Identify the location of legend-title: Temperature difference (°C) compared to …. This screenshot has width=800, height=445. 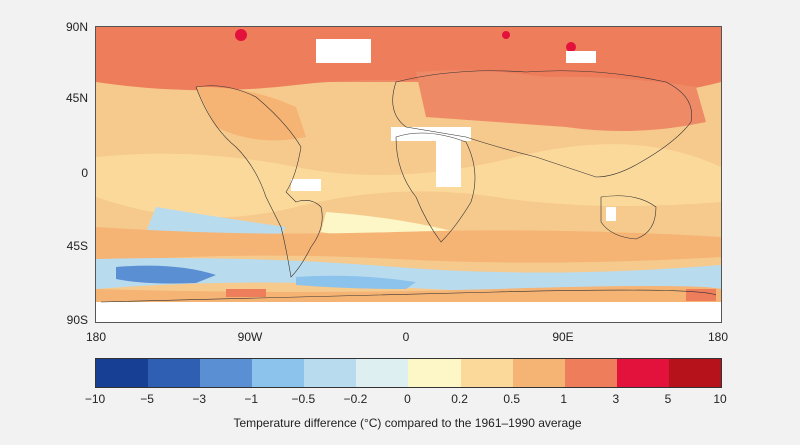
(407, 423).